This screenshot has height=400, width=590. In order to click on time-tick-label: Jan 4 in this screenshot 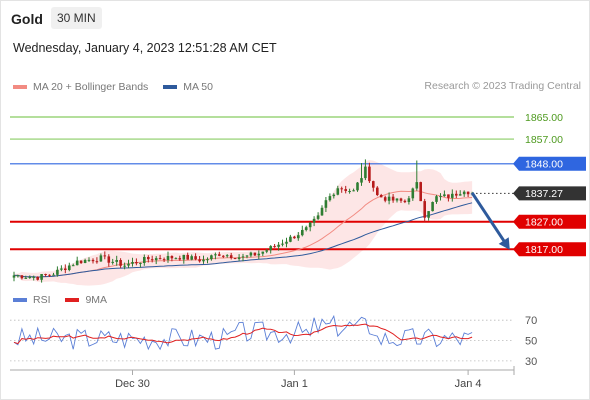, I will do `click(468, 384)`.